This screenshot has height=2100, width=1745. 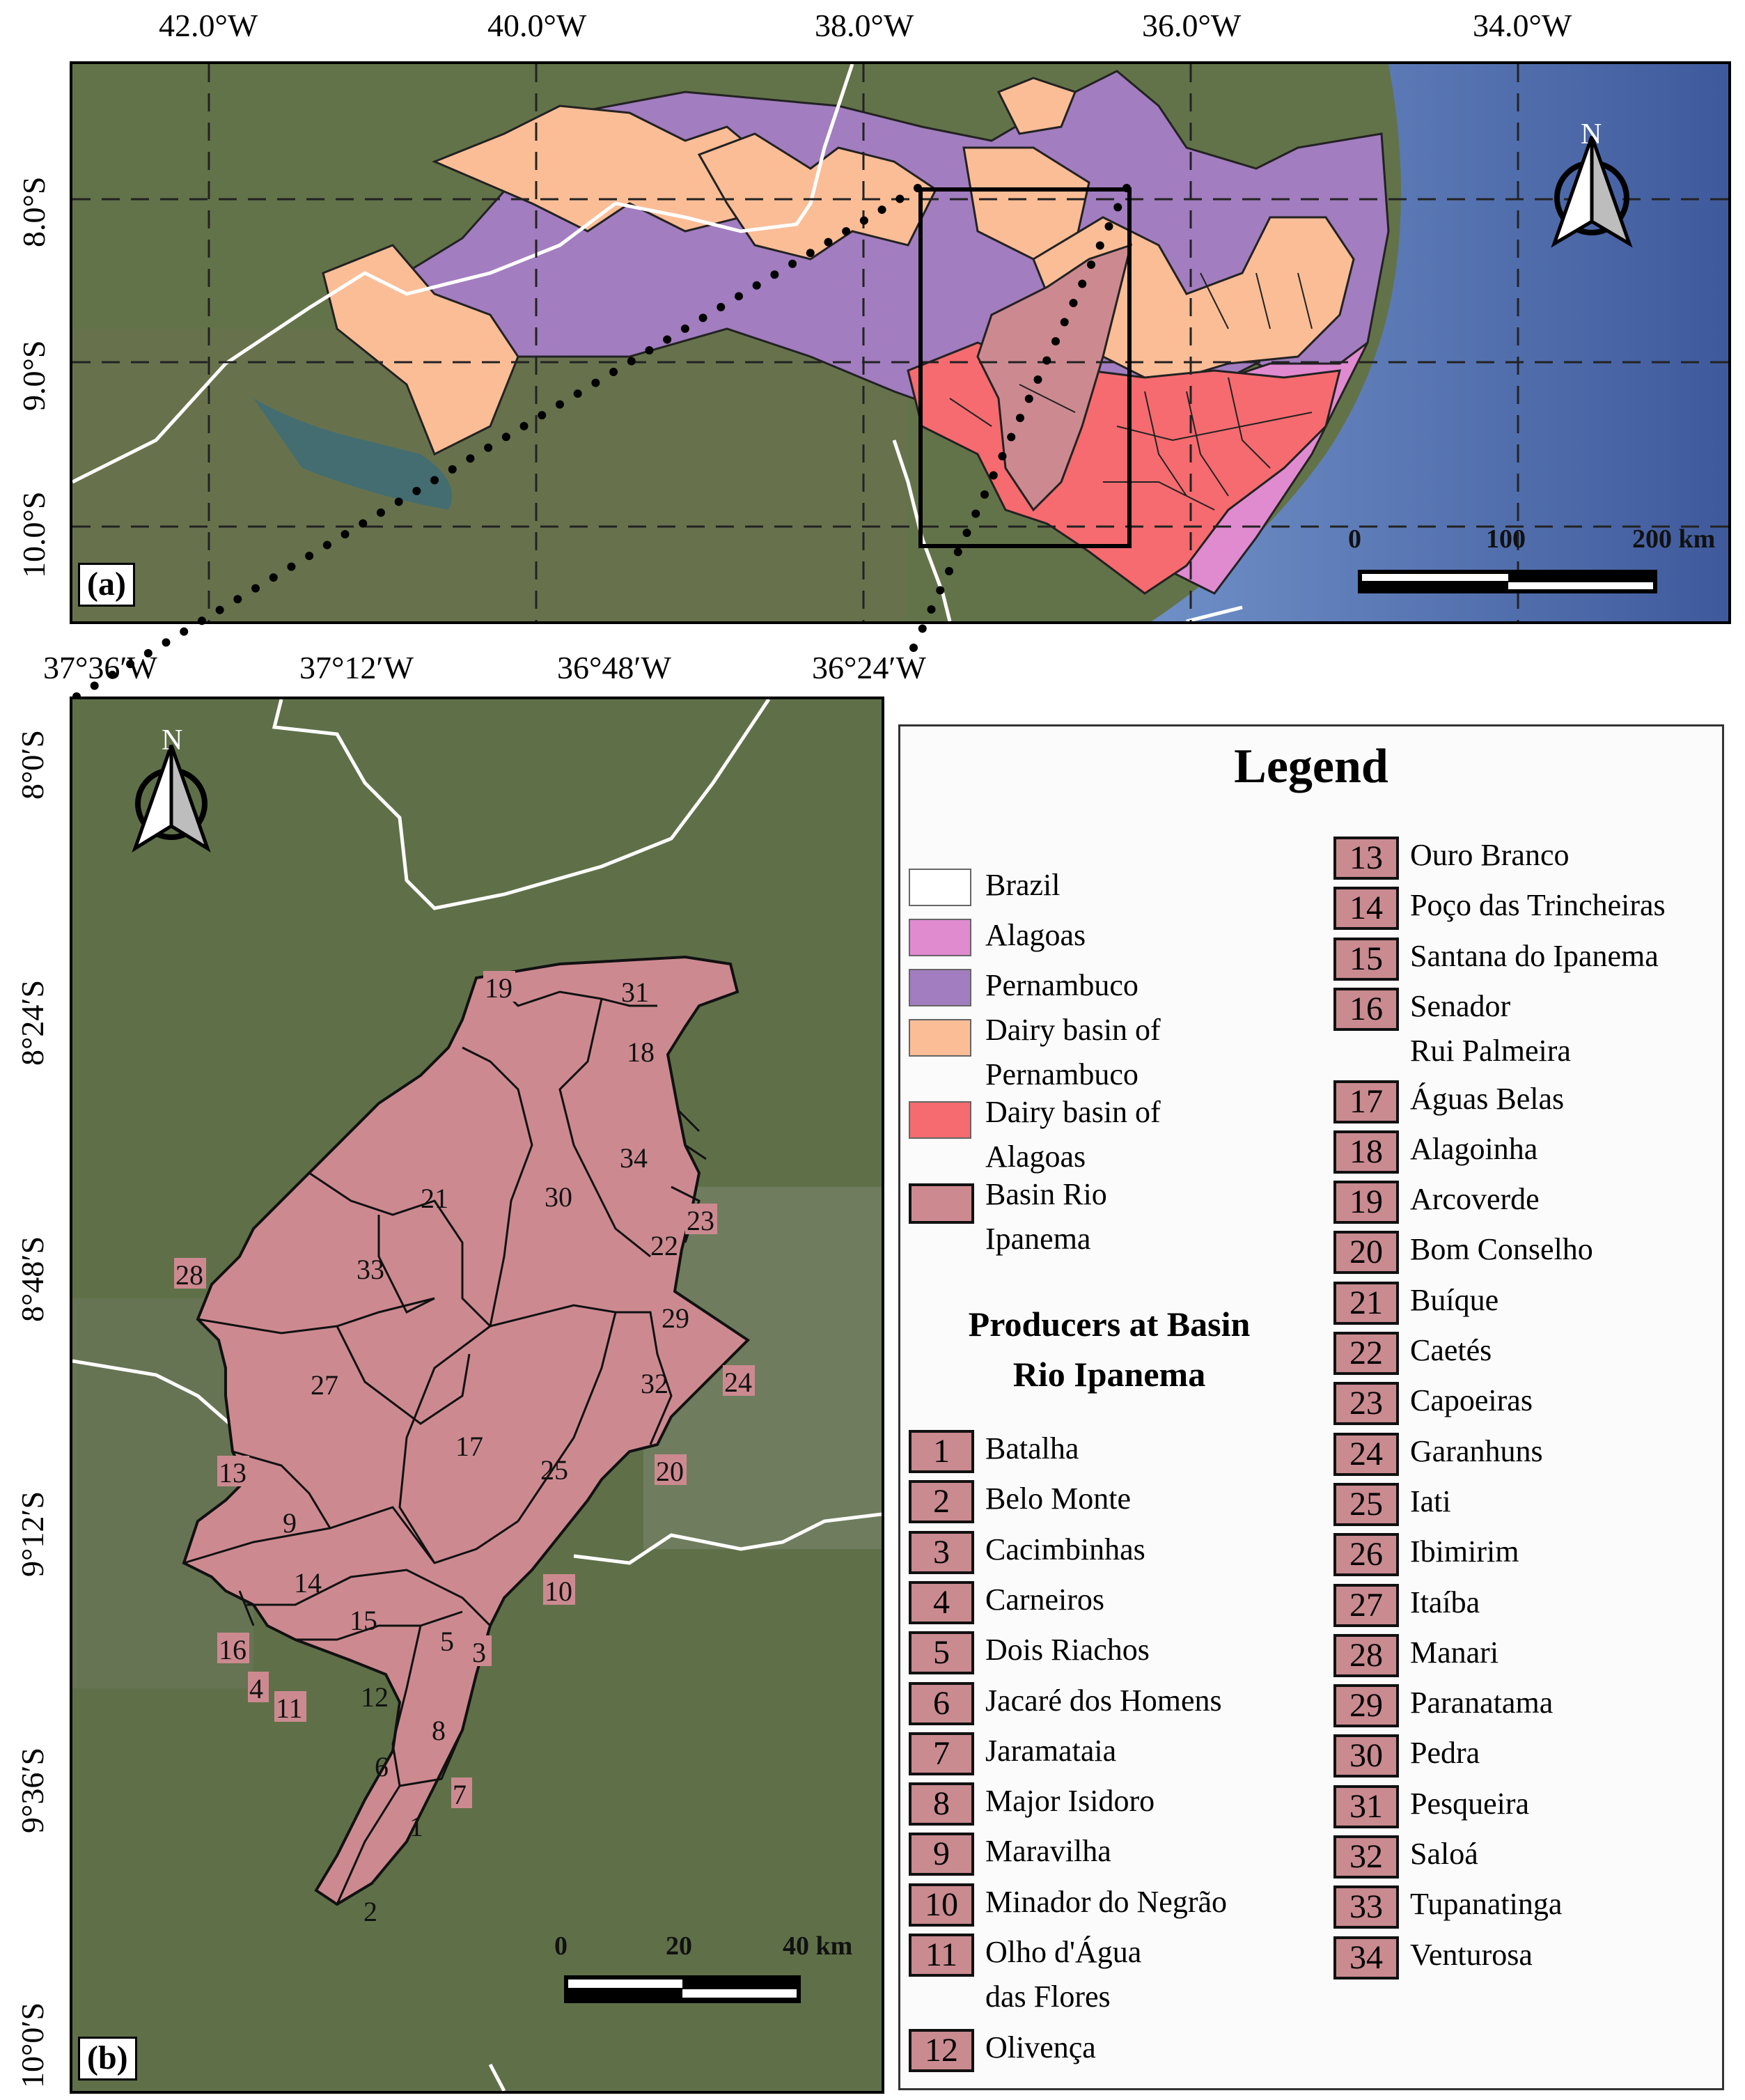 What do you see at coordinates (416, 1827) in the screenshot?
I see `region-label-1: 1` at bounding box center [416, 1827].